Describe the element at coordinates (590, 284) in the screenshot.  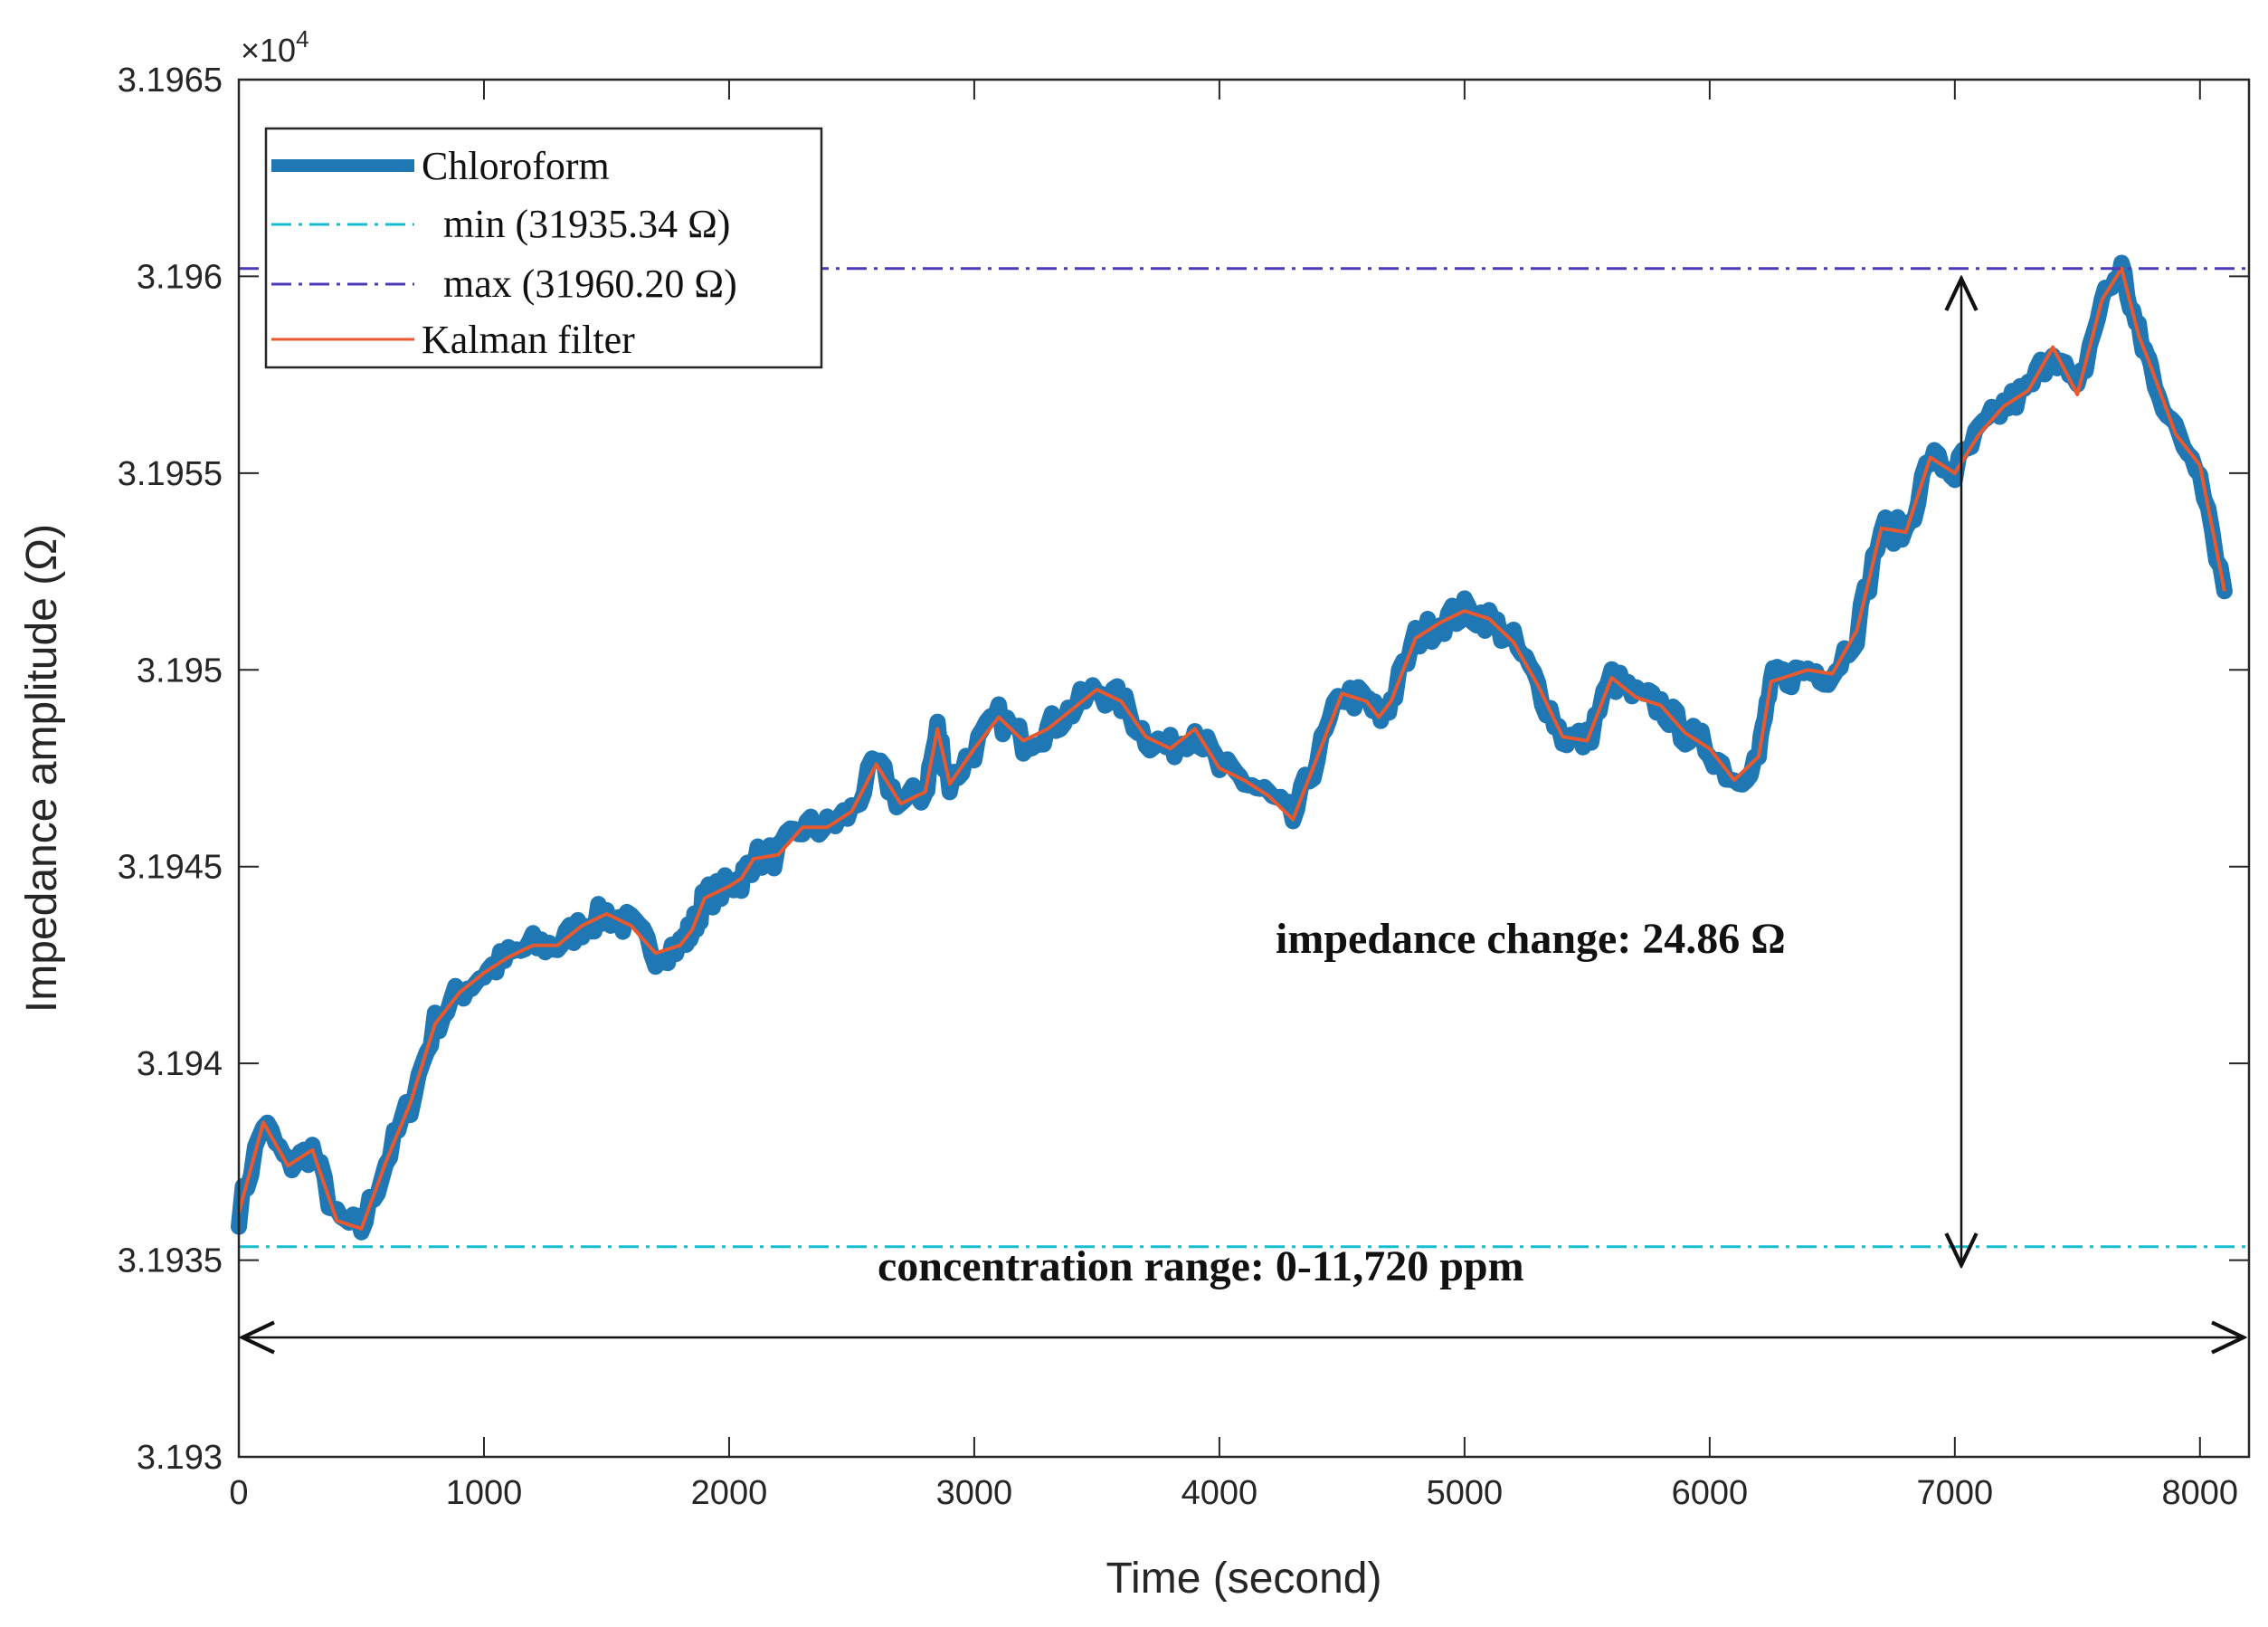
I see `legend-label-max: max (31960.20 Ω)` at that location.